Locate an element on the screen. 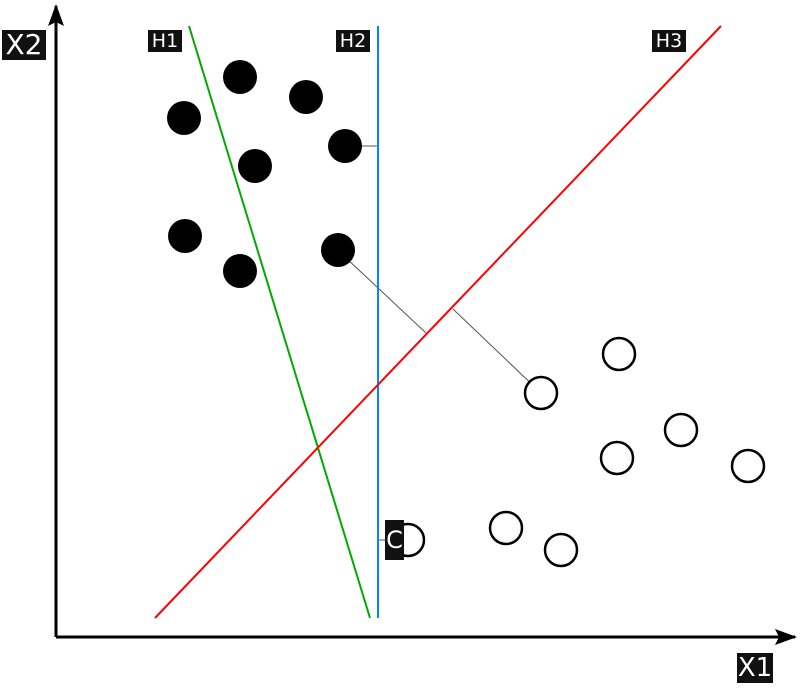 This screenshot has height=692, width=800. margin-line-h3-filled is located at coordinates (385, 295).